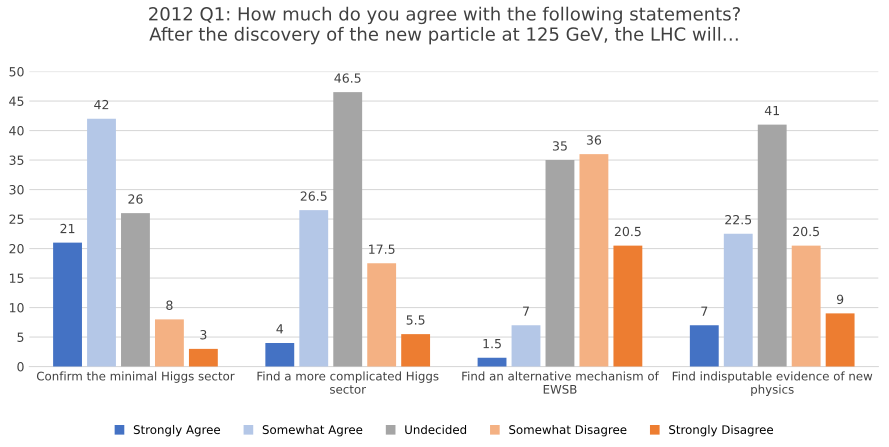 The image size is (889, 447). Describe the element at coordinates (280, 329) in the screenshot. I see `data-label: 4` at that location.